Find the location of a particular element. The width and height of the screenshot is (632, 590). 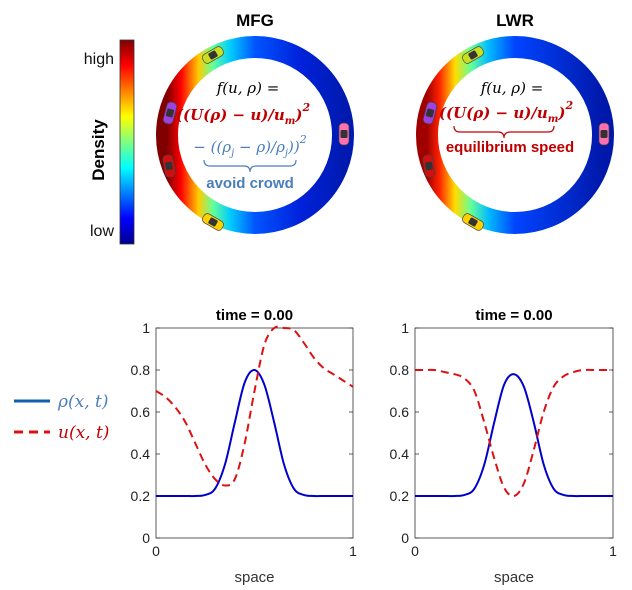

mfg-equation-line1: f(u, ρ) = is located at coordinates (248, 88).